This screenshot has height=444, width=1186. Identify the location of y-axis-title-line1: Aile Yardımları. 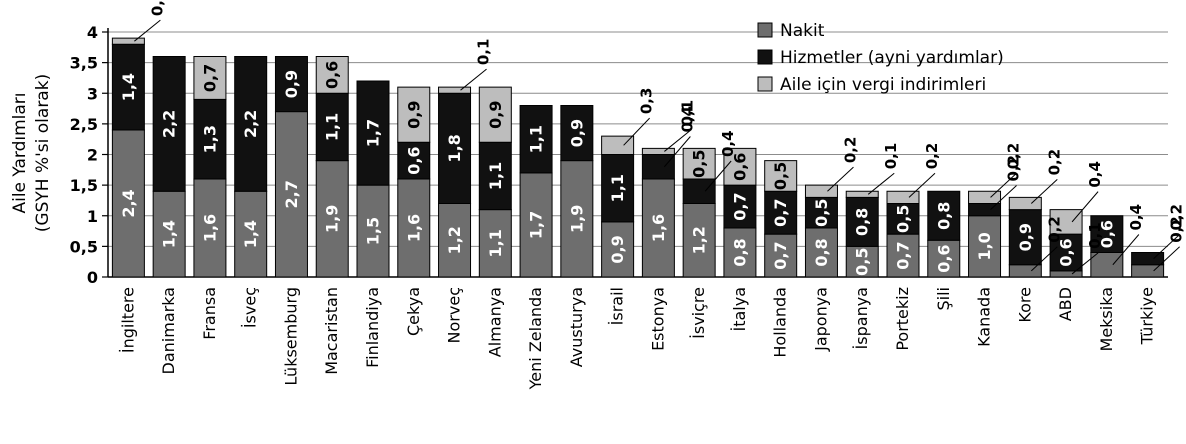
(20, 152).